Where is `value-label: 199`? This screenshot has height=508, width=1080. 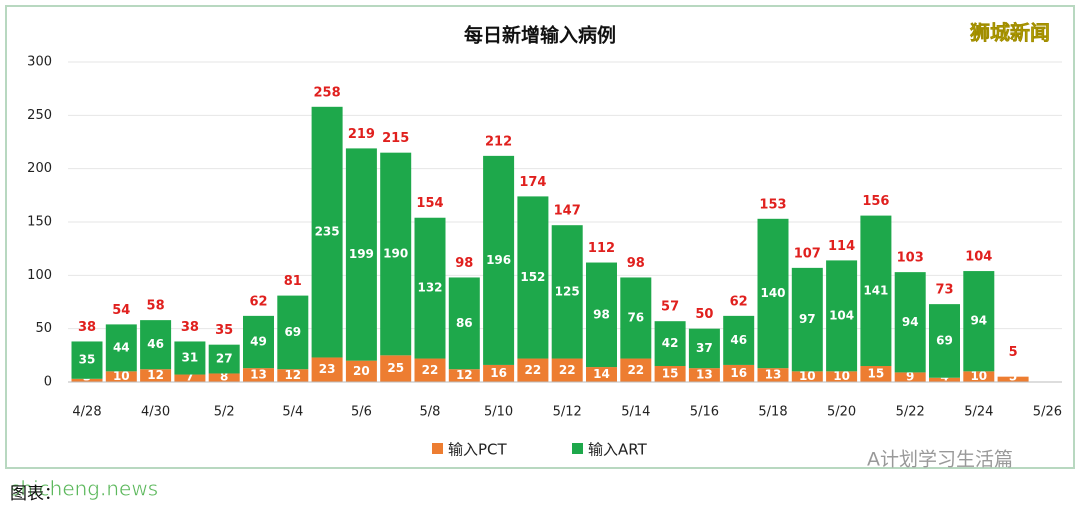
value-label: 199 is located at coordinates (361, 254).